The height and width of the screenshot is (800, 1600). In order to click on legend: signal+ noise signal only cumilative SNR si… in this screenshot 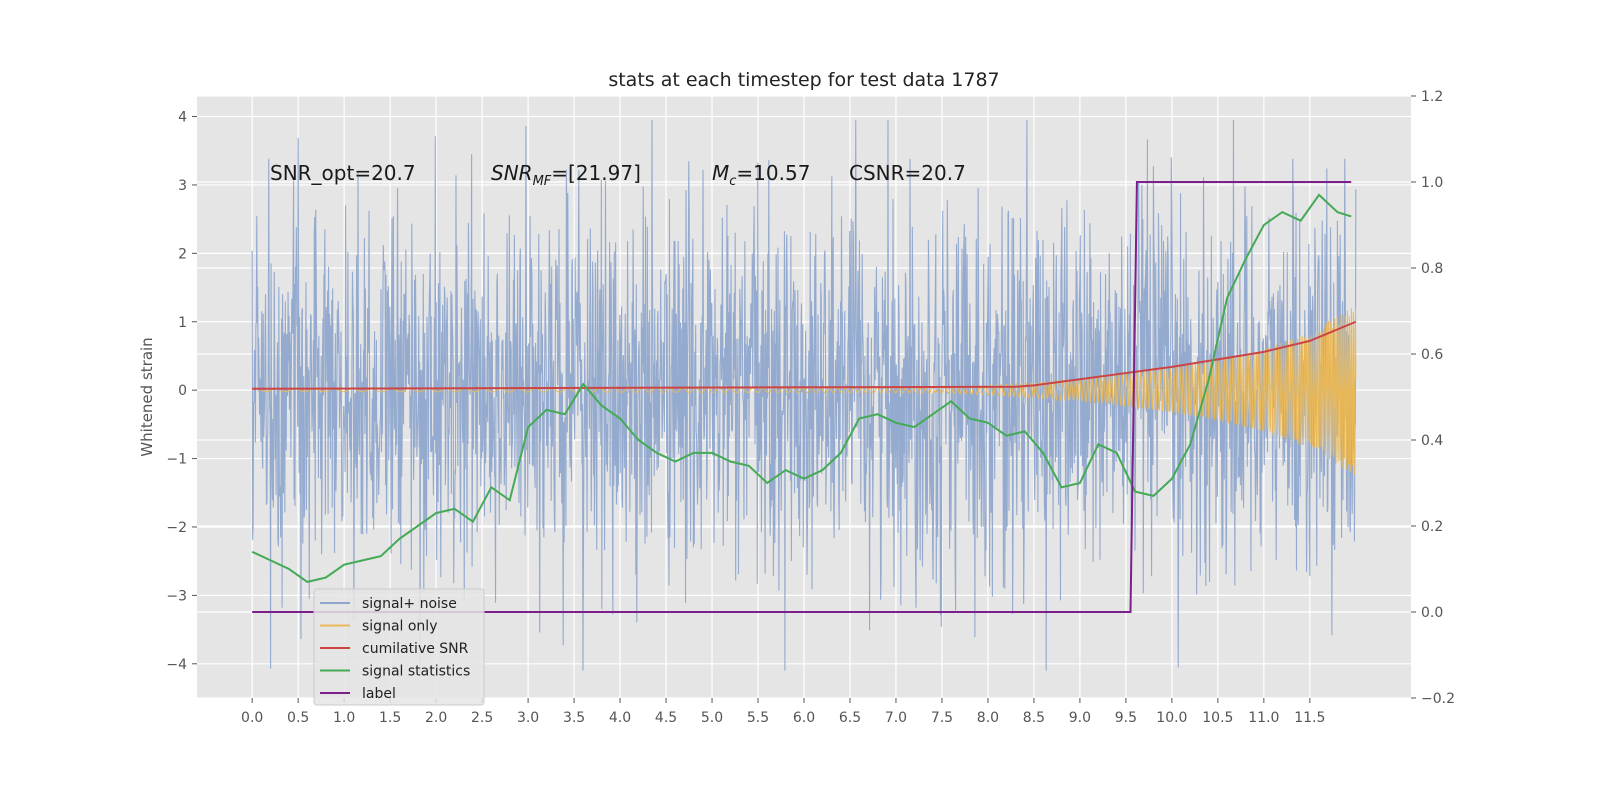, I will do `click(399, 647)`.